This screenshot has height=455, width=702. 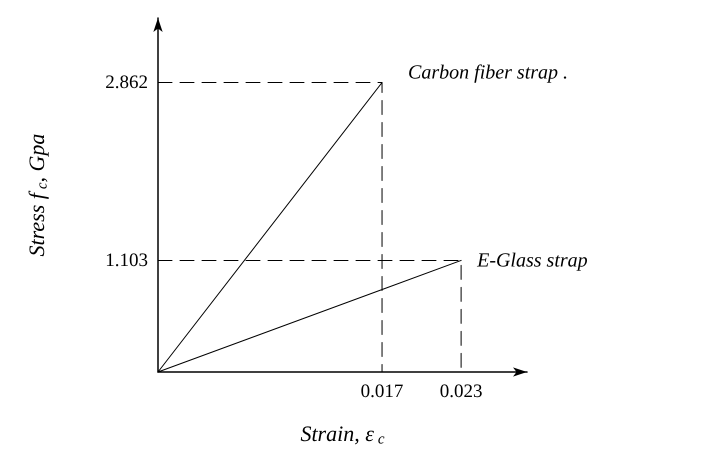 What do you see at coordinates (37, 195) in the screenshot?
I see `y-axis-title: Stress fc, Gpa` at bounding box center [37, 195].